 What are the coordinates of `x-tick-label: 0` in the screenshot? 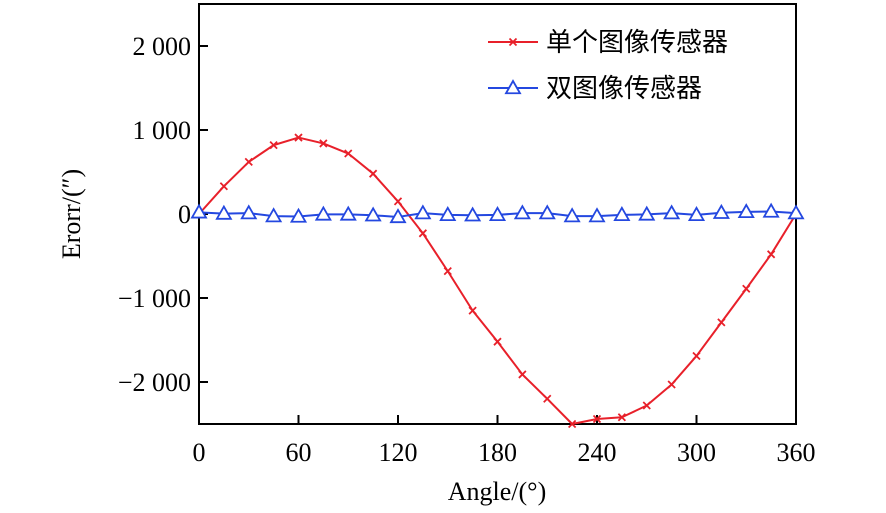 It's located at (199, 452).